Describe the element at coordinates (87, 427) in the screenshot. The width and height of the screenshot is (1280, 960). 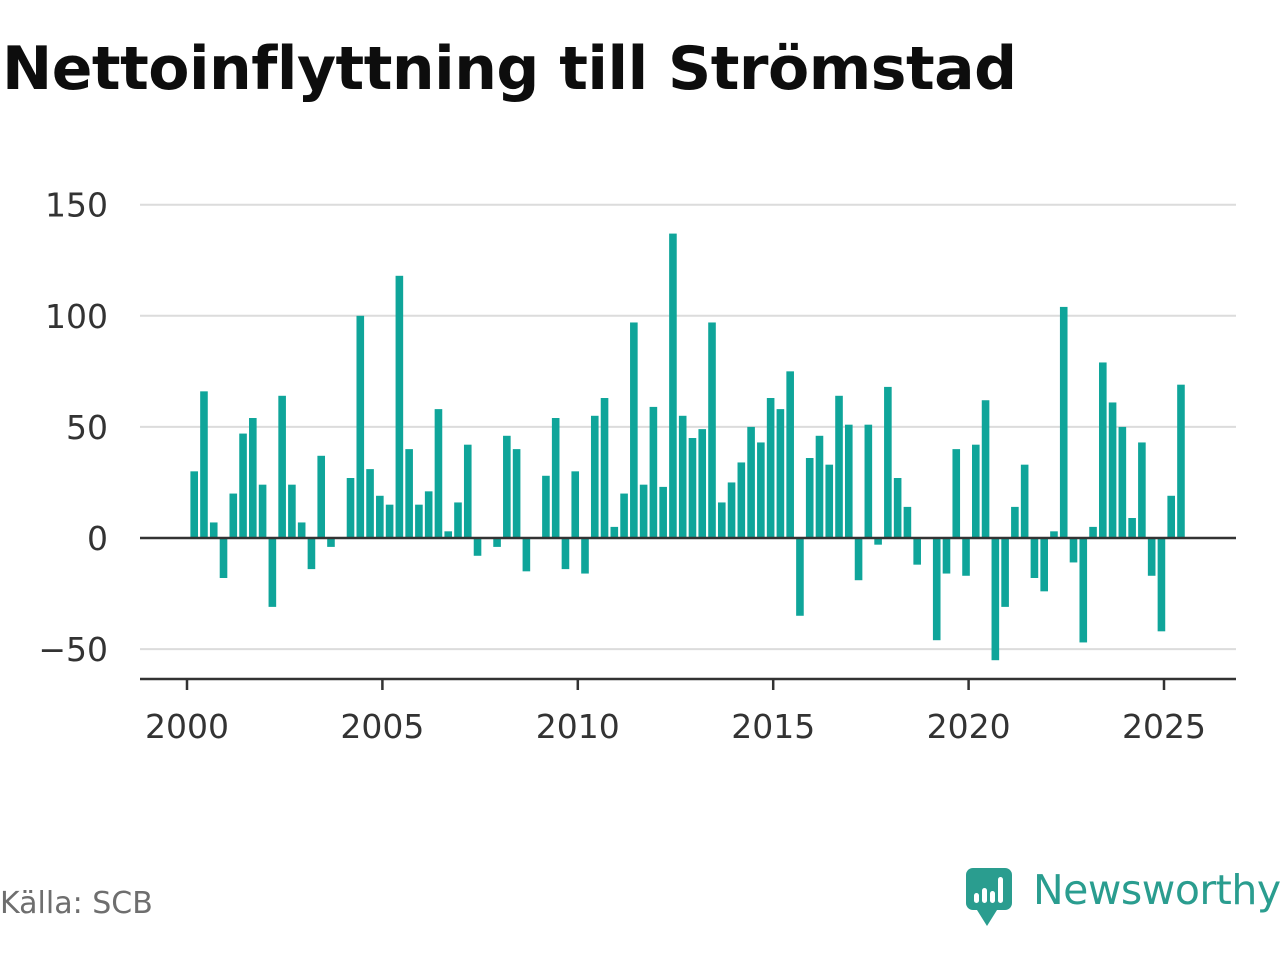
I see `y-tick-label: 50` at that location.